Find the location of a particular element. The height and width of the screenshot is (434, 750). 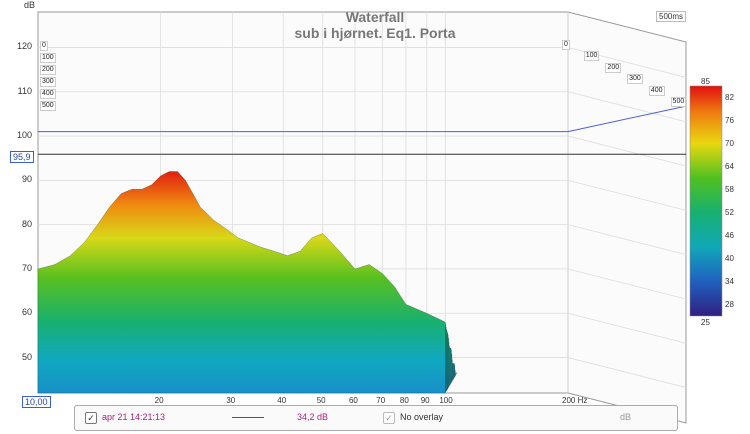

trace-label: apr 21 14:21:13 is located at coordinates (134, 417).